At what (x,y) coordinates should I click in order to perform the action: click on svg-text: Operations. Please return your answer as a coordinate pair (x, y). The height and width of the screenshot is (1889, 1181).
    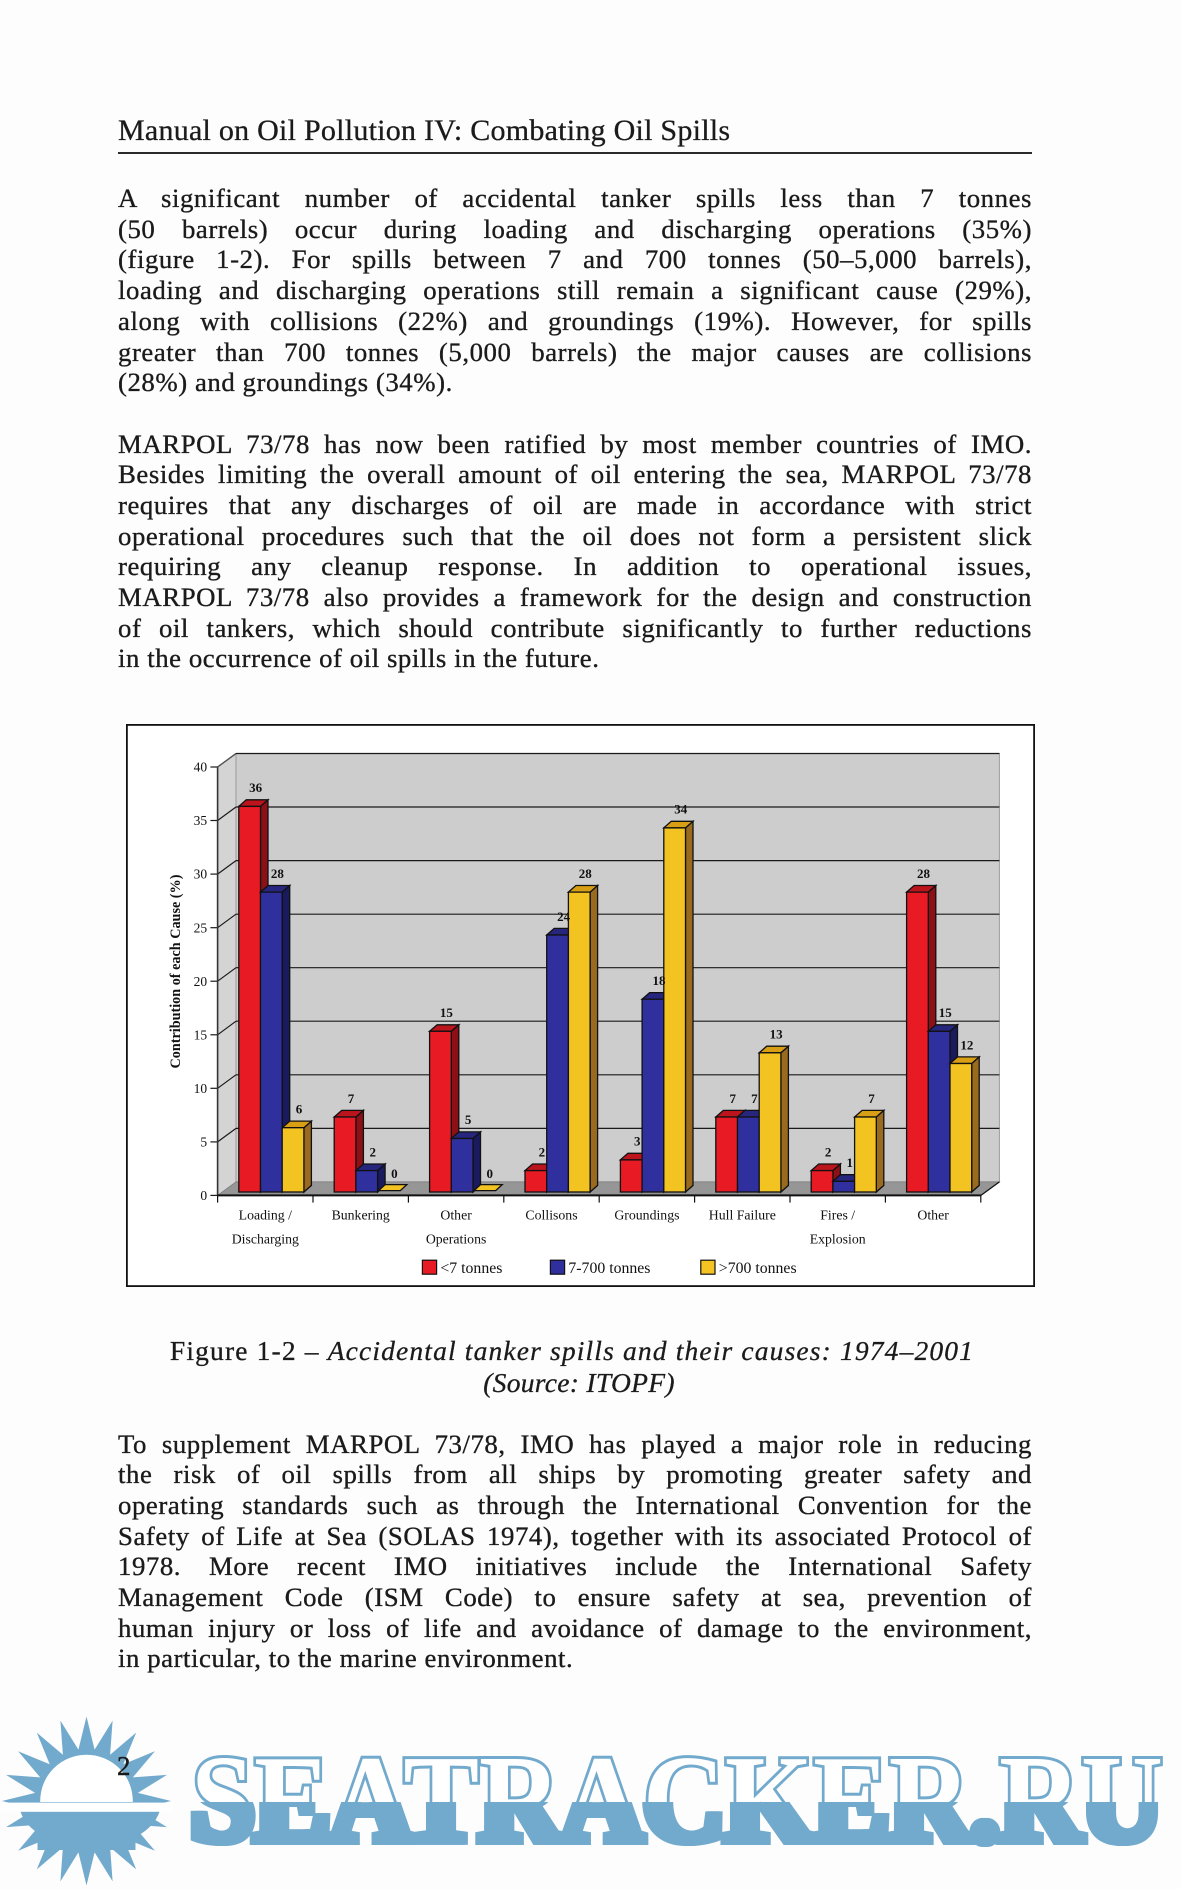
    Looking at the image, I should click on (456, 1239).